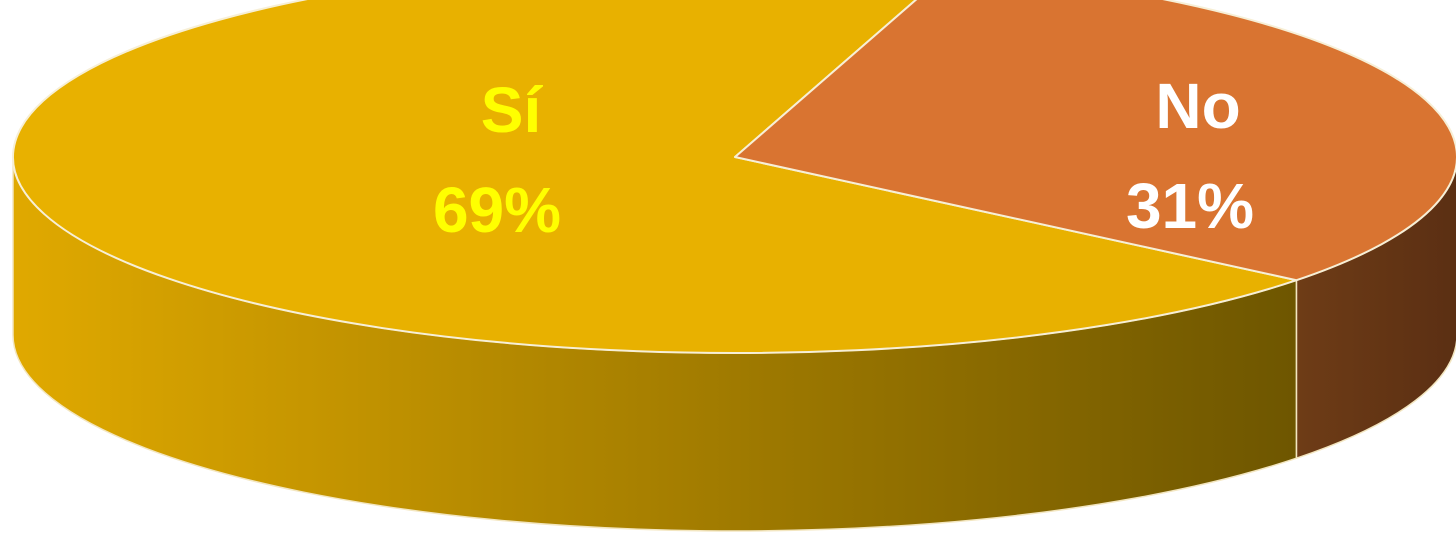 The height and width of the screenshot is (541, 1456). Describe the element at coordinates (1197, 106) in the screenshot. I see `slice-label-no-name: No` at that location.